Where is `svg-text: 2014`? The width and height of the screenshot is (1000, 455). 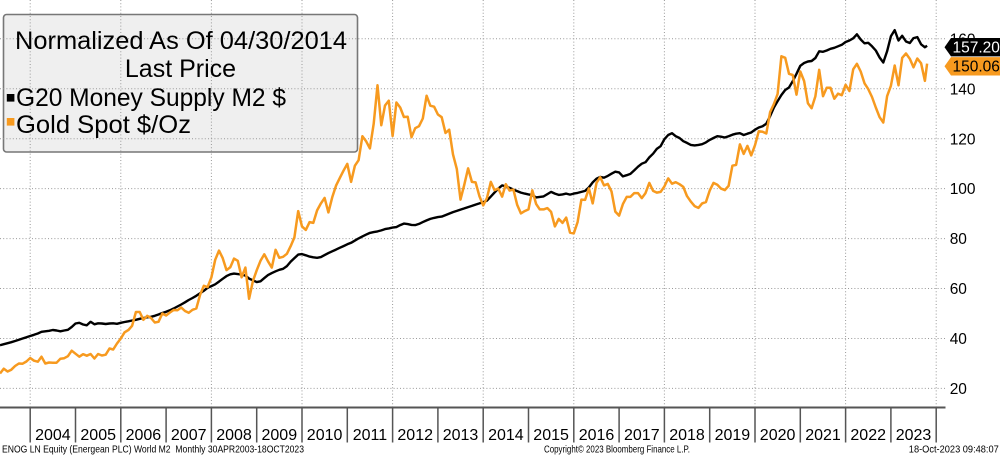
svg-text: 2014 is located at coordinates (506, 435).